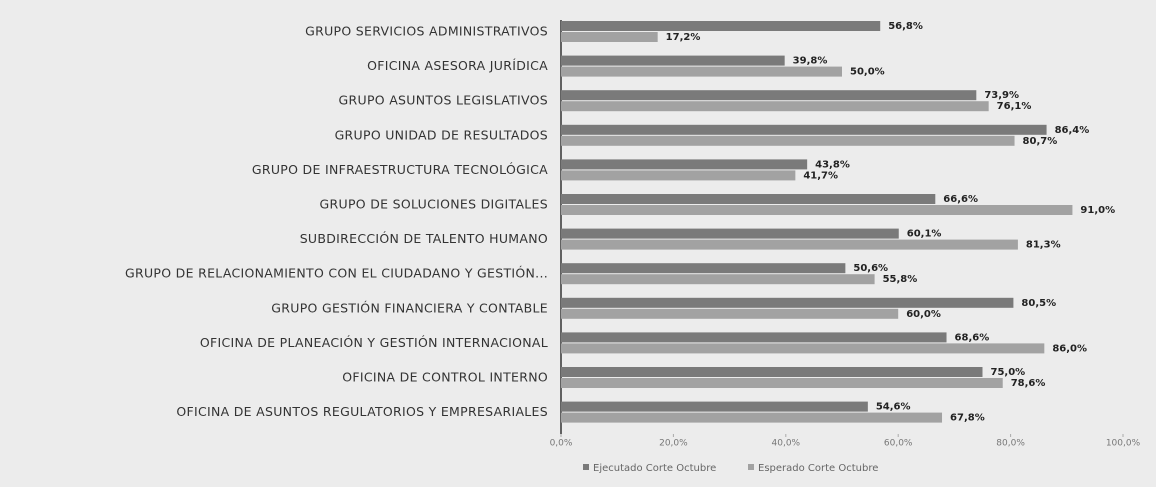 The height and width of the screenshot is (487, 1156). What do you see at coordinates (445, 377) in the screenshot?
I see `category-label: OFICINA DE CONTROL INTERNO` at bounding box center [445, 377].